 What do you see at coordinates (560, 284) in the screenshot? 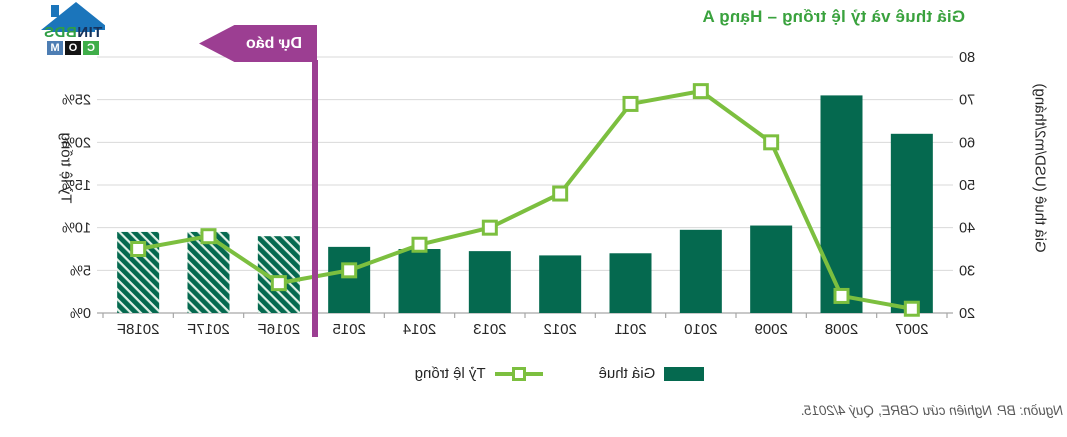
I see `bar-2012` at bounding box center [560, 284].